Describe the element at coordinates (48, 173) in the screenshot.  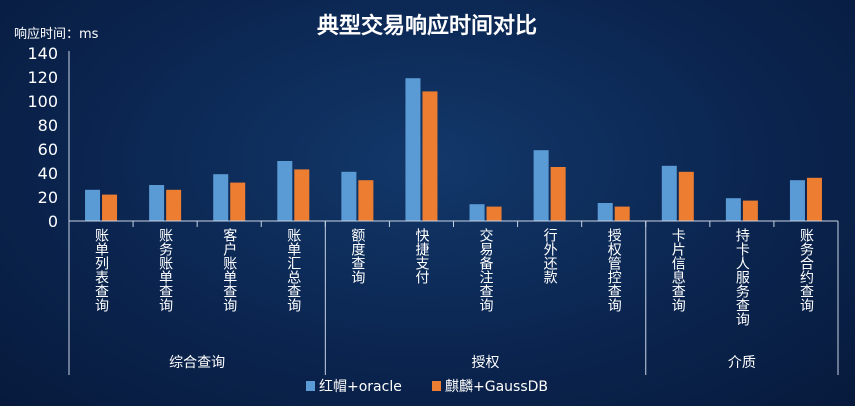
I see `y-tick-label: 40` at that location.